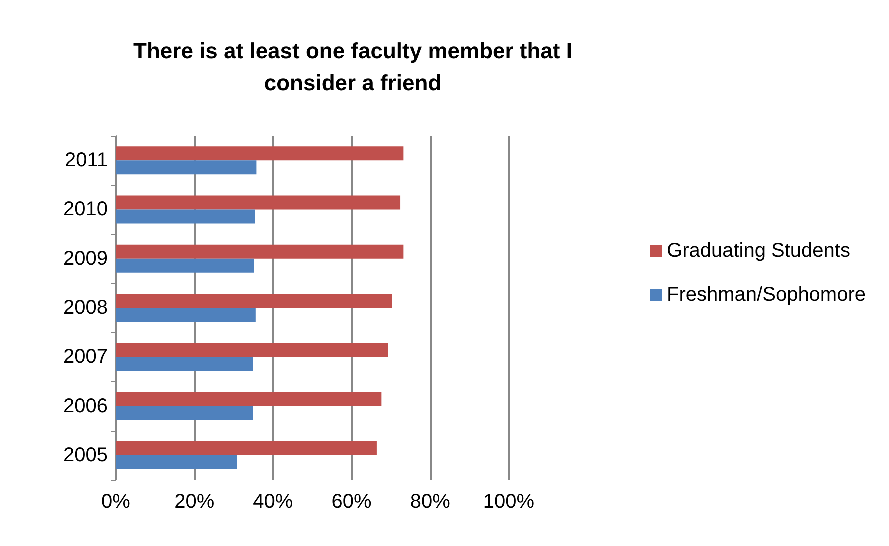 This screenshot has height=546, width=889. Describe the element at coordinates (766, 295) in the screenshot. I see `legend-label: Freshman/Sophomore` at that location.